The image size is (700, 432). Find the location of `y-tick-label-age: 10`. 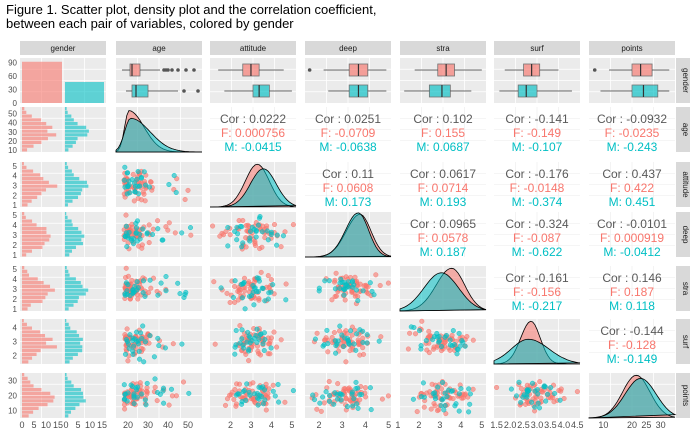

y-tick-label-age: 10 is located at coordinates (12, 150).